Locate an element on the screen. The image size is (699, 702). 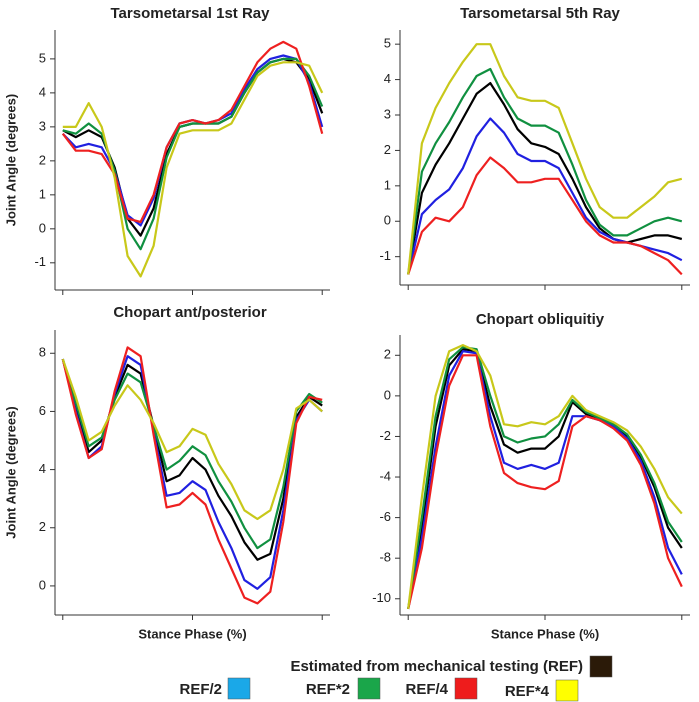
y-tick-label: -4 is located at coordinates (385, 475).